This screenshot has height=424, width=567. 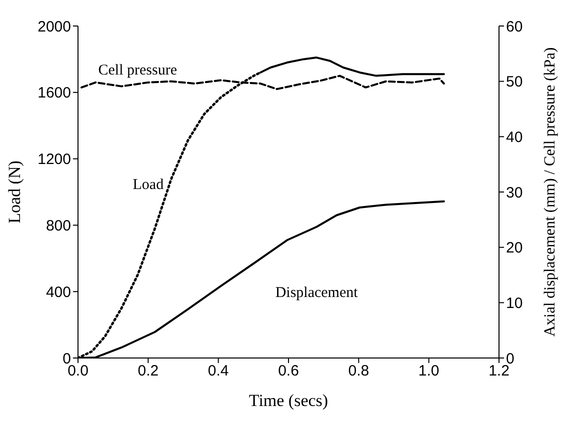 What do you see at coordinates (148, 371) in the screenshot?
I see `x-tick-label: 0.2` at bounding box center [148, 371].